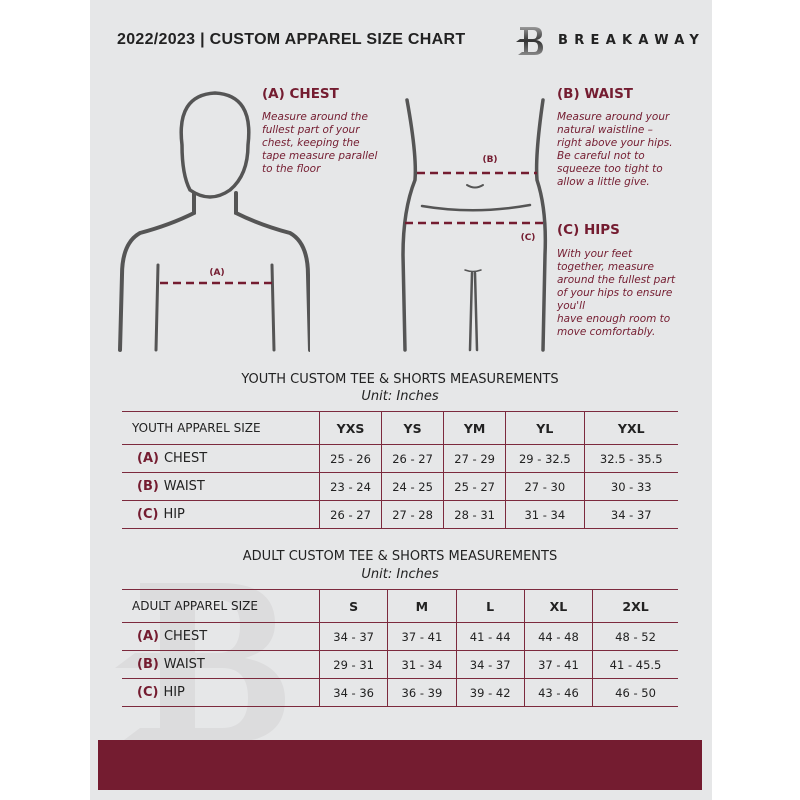 The width and height of the screenshot is (800, 800). What do you see at coordinates (400, 396) in the screenshot?
I see `youth-table-unit: Unit: Inches` at bounding box center [400, 396].